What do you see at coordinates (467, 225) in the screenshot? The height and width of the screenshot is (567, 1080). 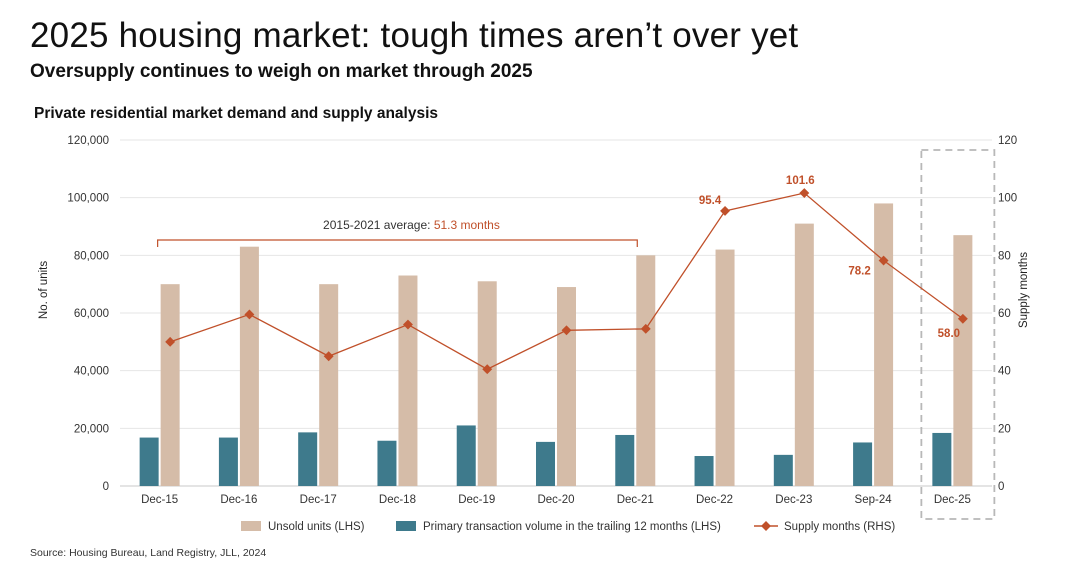 I see `average-label-value: 51.3 months` at bounding box center [467, 225].